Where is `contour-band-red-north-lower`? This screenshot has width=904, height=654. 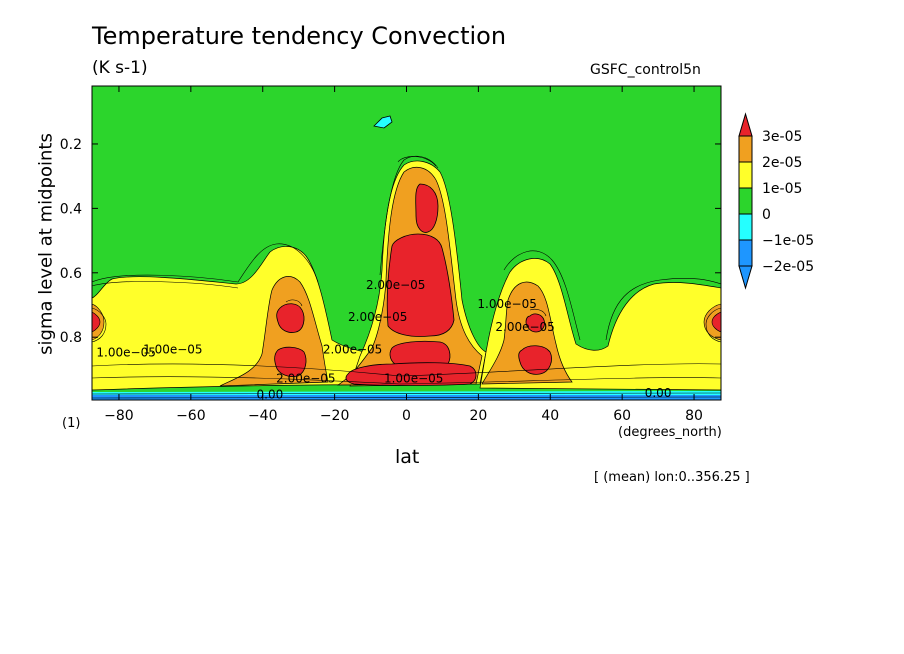
contour-band-red-north-lower is located at coordinates (535, 360).